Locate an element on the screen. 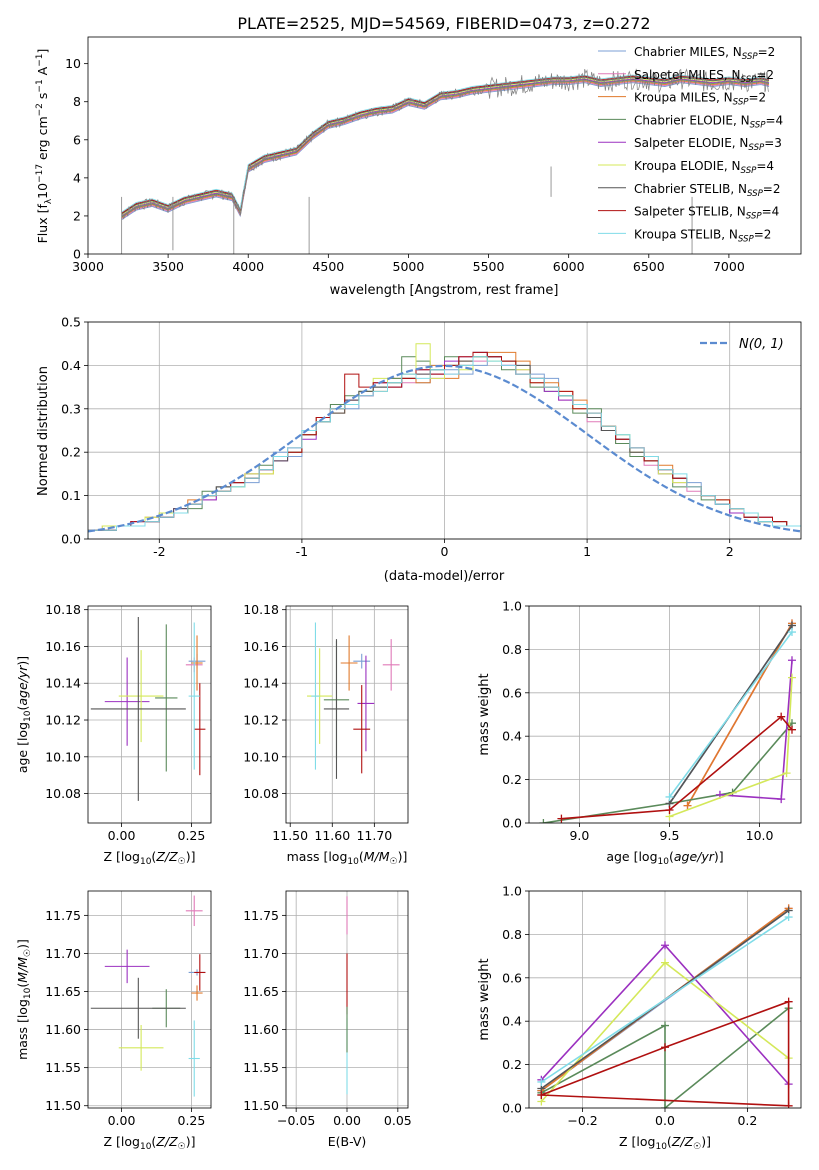 The width and height of the screenshot is (819, 1170). weight-line-kroupa-stelib is located at coordinates (665, 999).